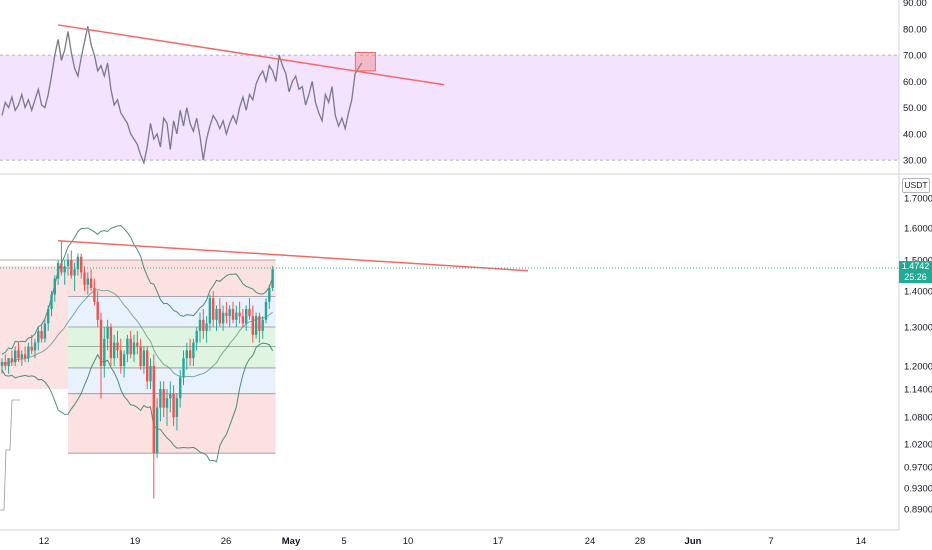 The height and width of the screenshot is (550, 932). Describe the element at coordinates (918, 489) in the screenshot. I see `price-y-tick-label: 0.9300` at that location.